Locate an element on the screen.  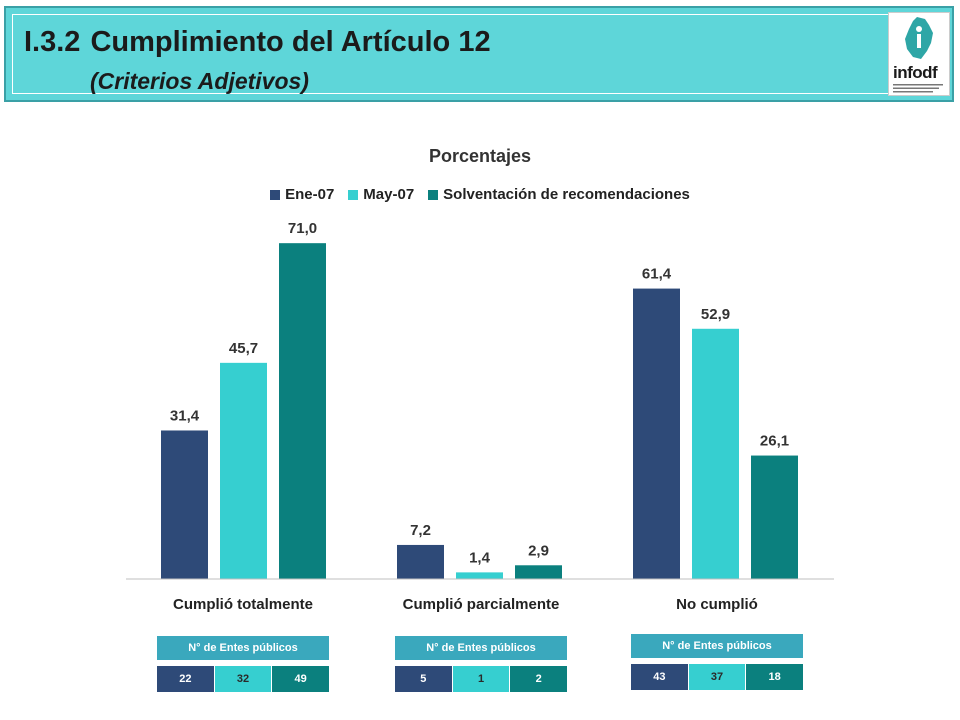
legend-item-ene07: Ene-07 is located at coordinates (302, 194).